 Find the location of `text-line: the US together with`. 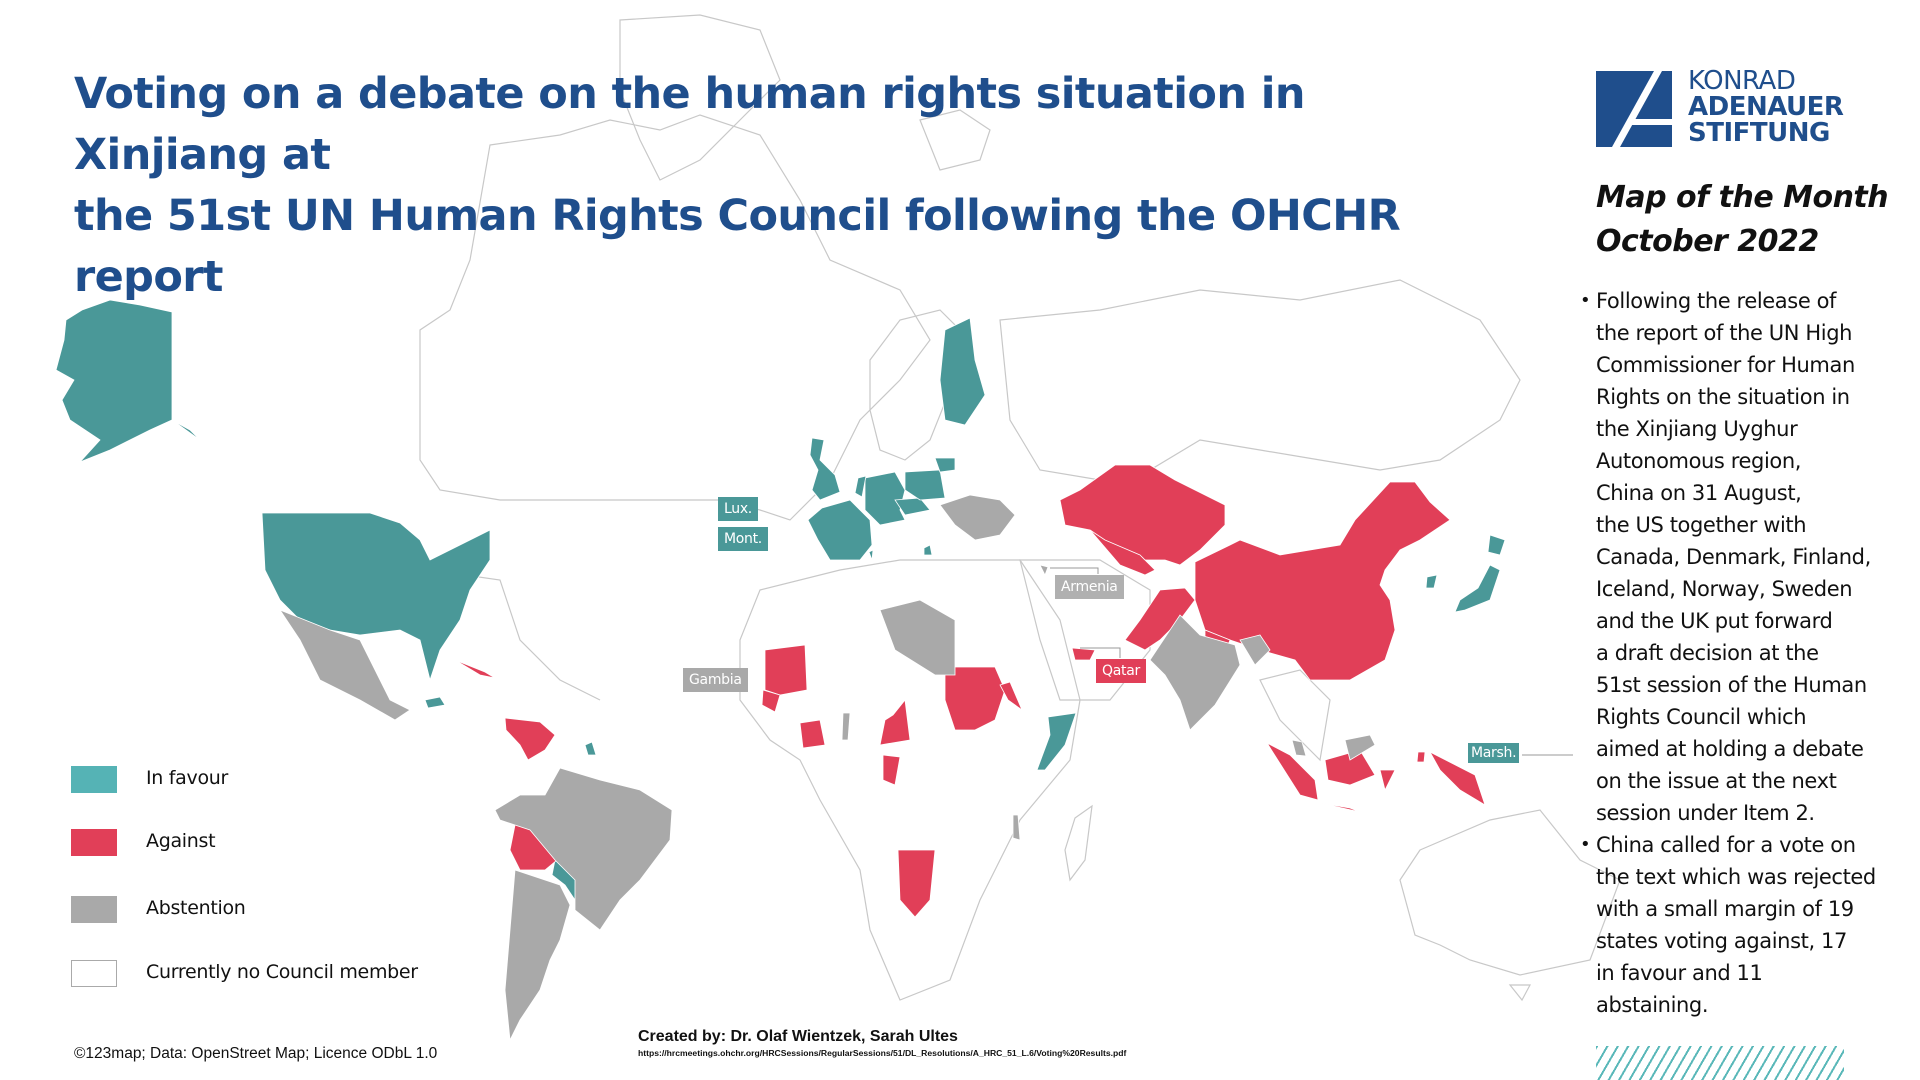

text-line: the US together with is located at coordinates (1701, 525).